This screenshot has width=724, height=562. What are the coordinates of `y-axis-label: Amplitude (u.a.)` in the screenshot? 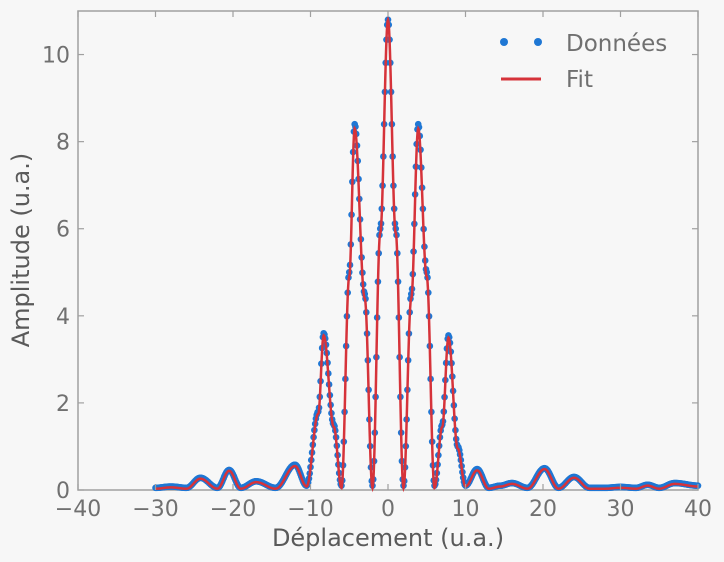 It's located at (21, 250).